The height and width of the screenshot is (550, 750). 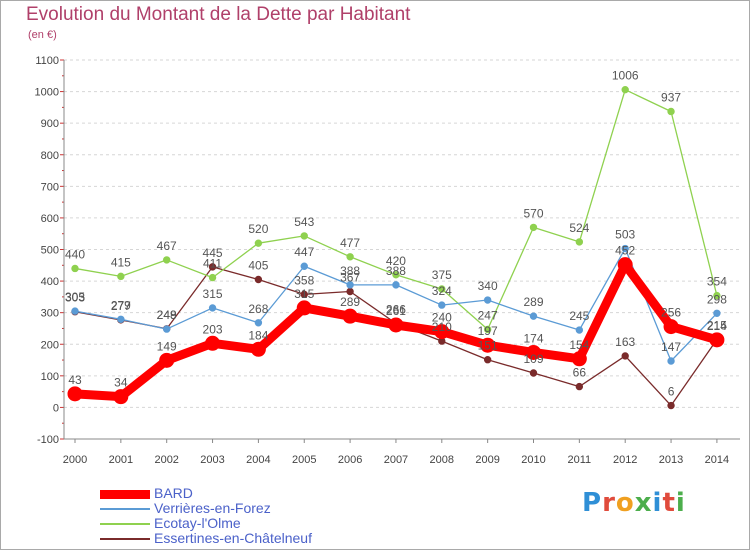 I want to click on legend-swatch-verrieres, so click(x=125, y=509).